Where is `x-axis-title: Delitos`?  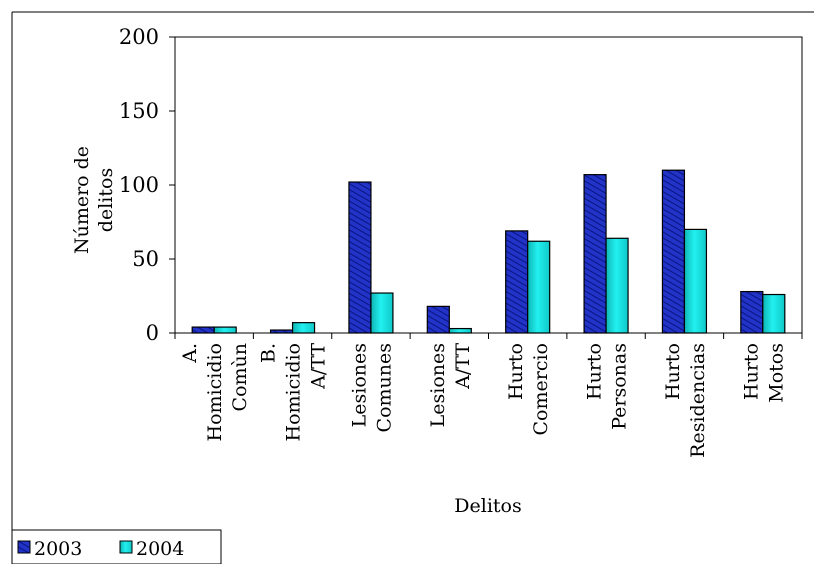 x-axis-title: Delitos is located at coordinates (487, 506).